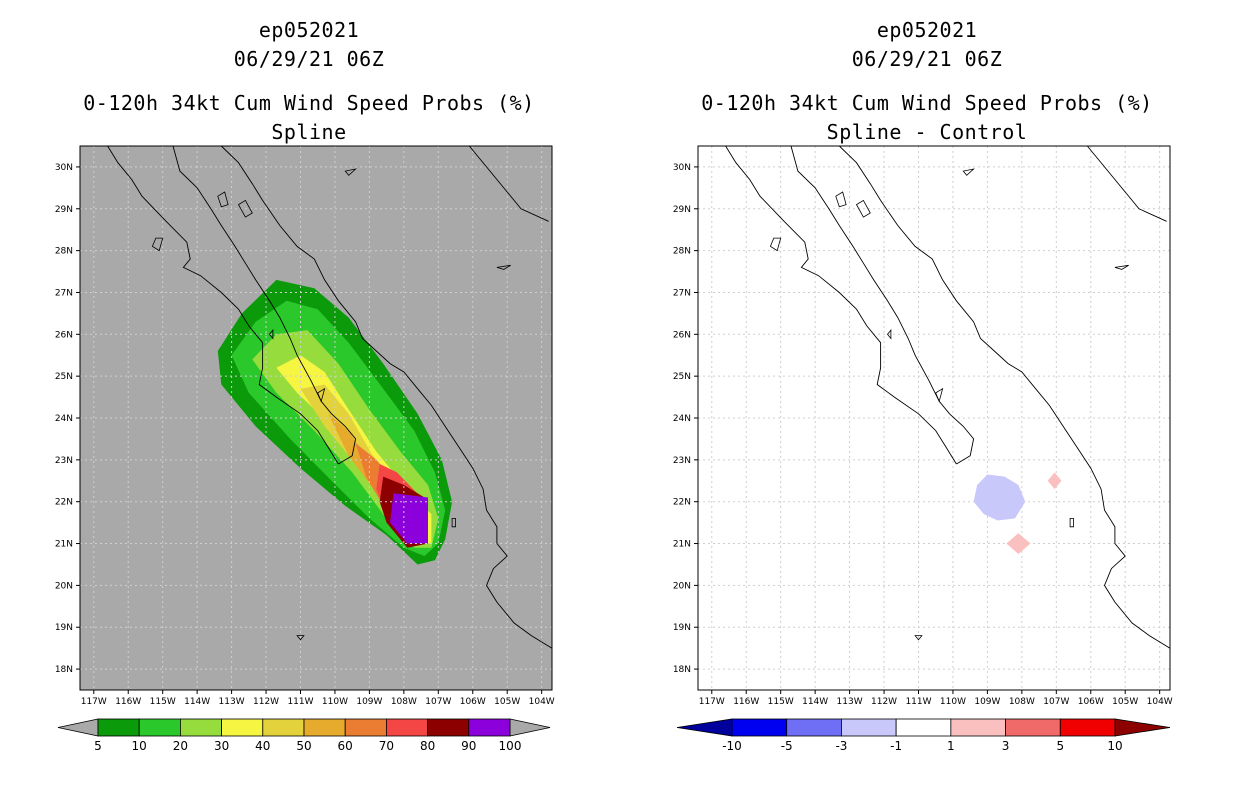 The width and height of the screenshot is (1236, 800). What do you see at coordinates (1160, 702) in the screenshot?
I see `lon-label: 104W` at bounding box center [1160, 702].